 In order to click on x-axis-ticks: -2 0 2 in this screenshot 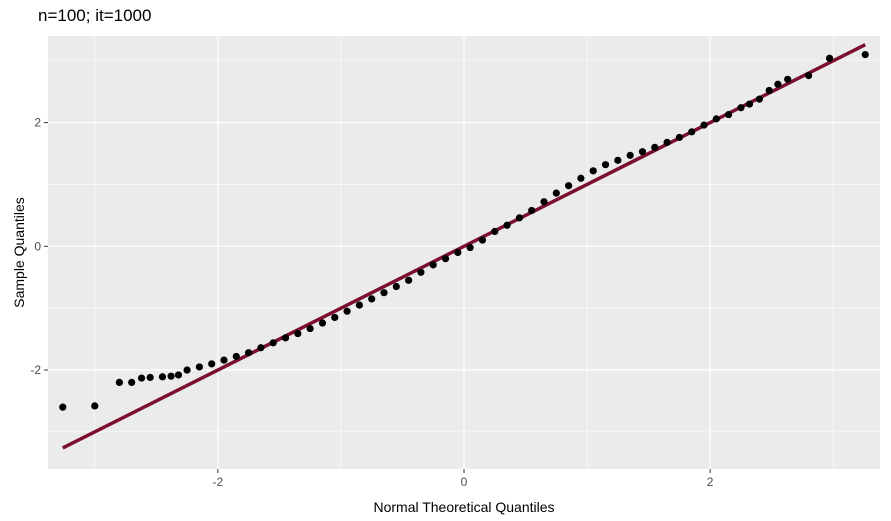, I will do `click(463, 479)`.